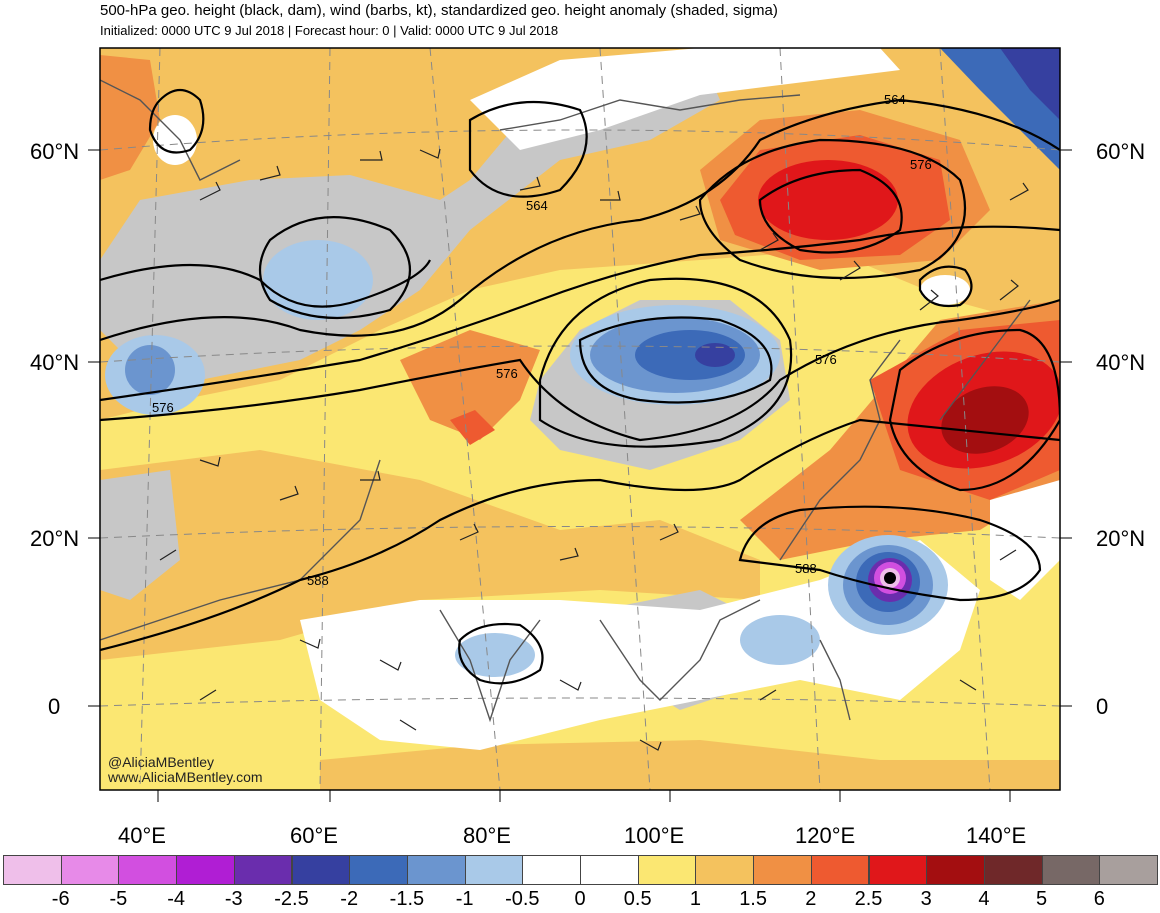 Image resolution: width=1160 pixels, height=913 pixels. Describe the element at coordinates (60, 899) in the screenshot. I see `colorbar-label: -6` at that location.